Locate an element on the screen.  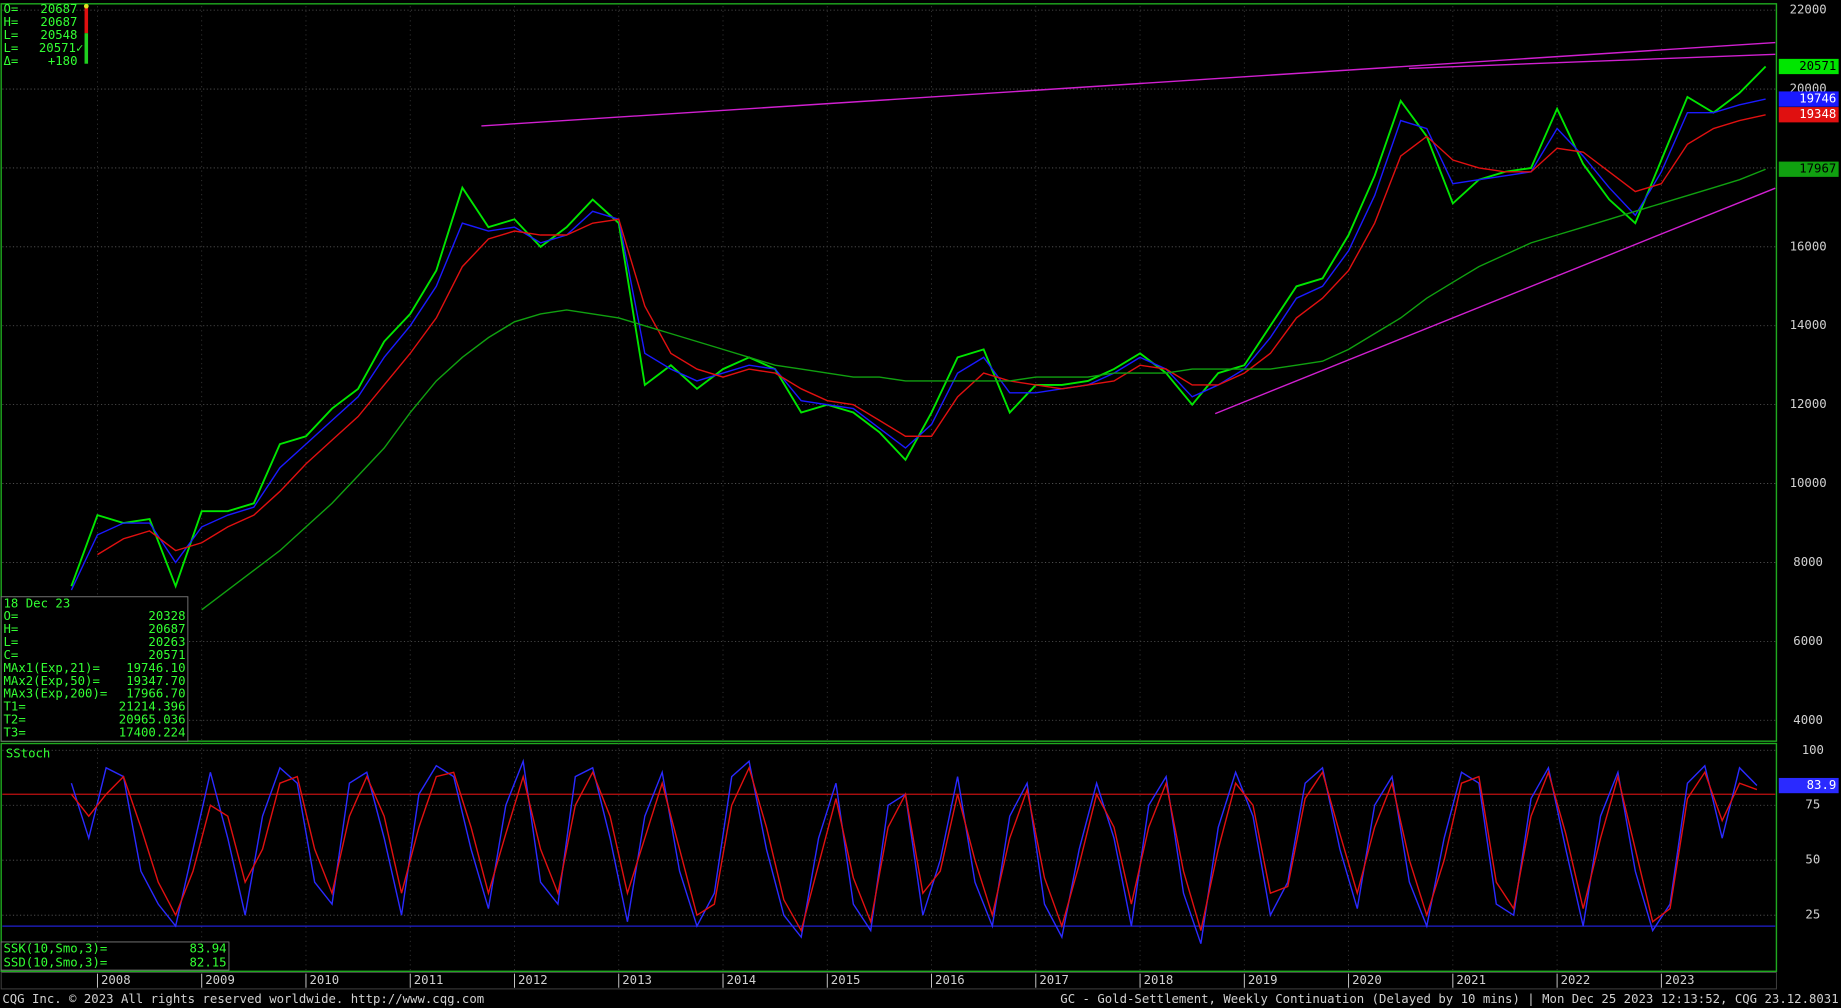
data-window-value: 20263 is located at coordinates (166, 642).